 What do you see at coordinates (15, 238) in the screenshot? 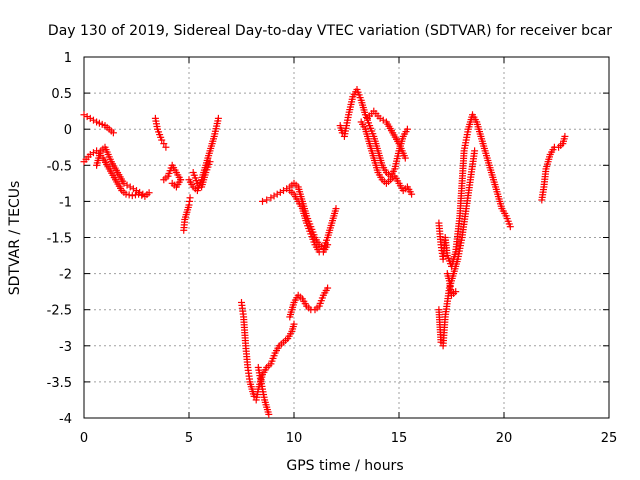
I see `y-axis-label: SDTVAR / TECUs` at bounding box center [15, 238].